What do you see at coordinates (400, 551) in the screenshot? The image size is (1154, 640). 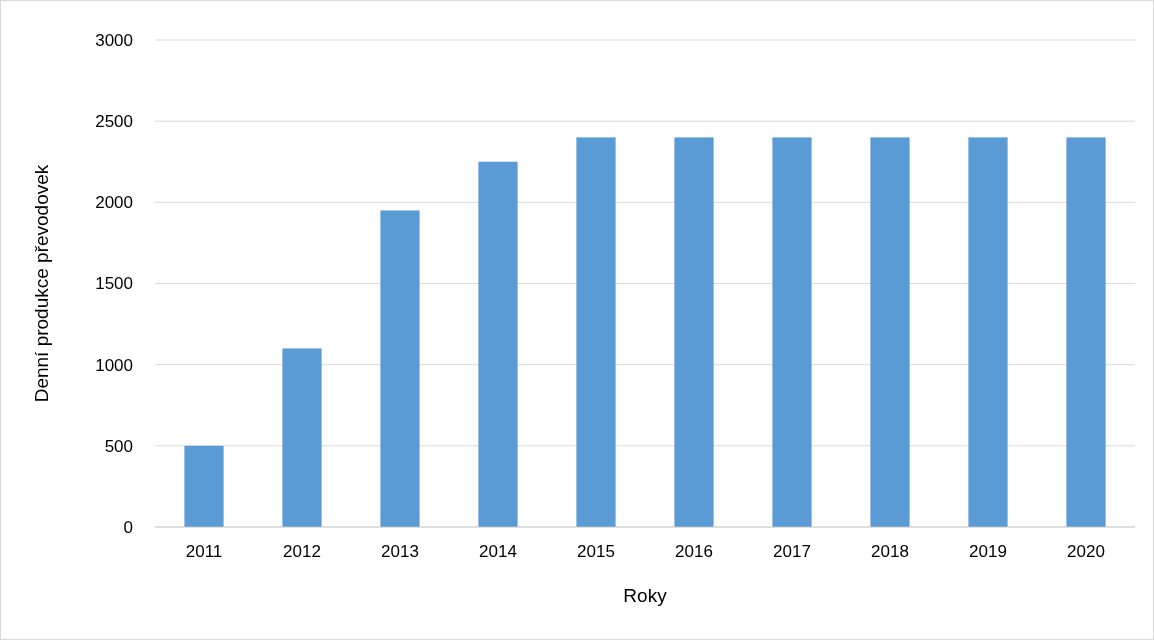 I see `x-tick-label: 2013` at bounding box center [400, 551].